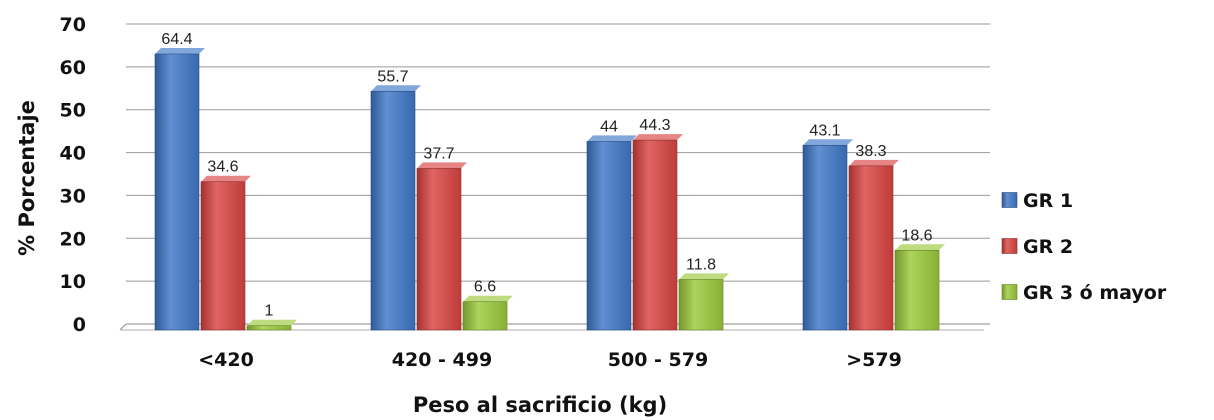  Describe the element at coordinates (916, 235) in the screenshot. I see `data-label: 18.6` at that location.